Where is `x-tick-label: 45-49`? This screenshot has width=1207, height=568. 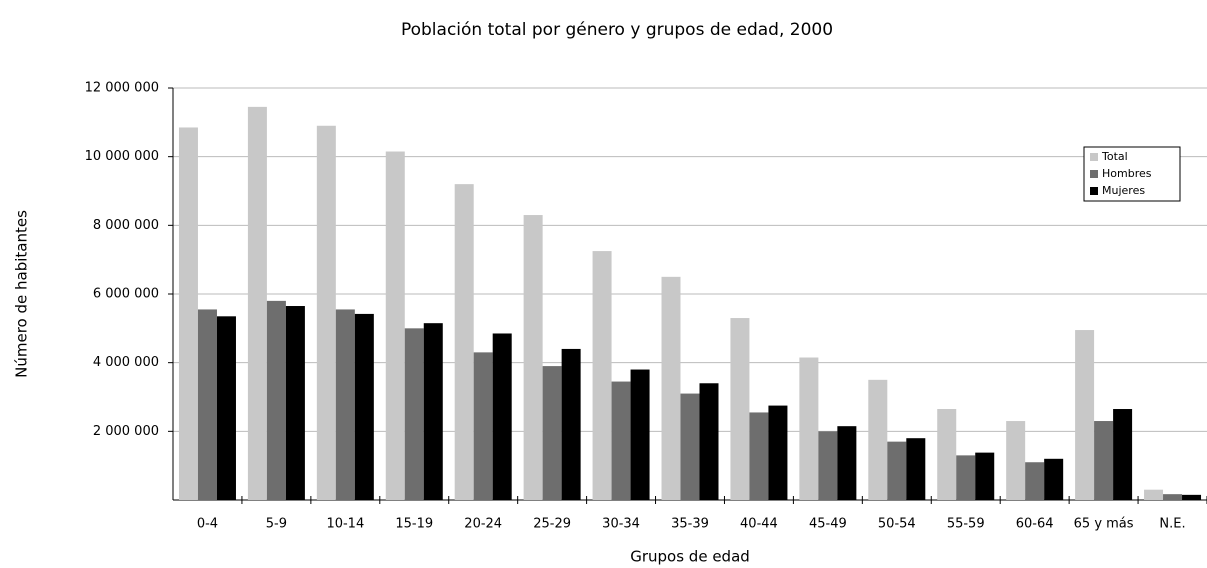 x-tick-label: 45-49 is located at coordinates (828, 524).